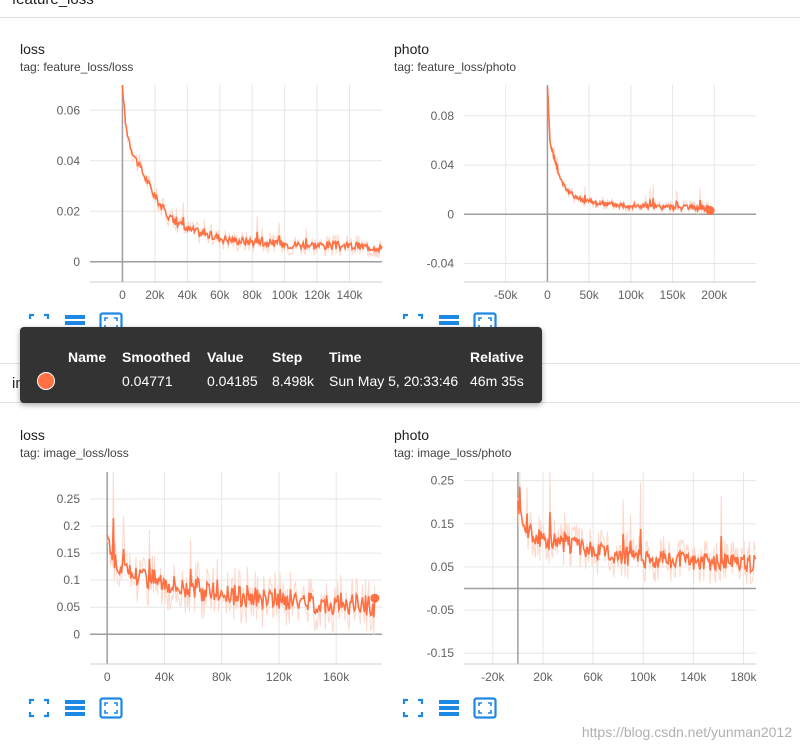  I want to click on y-tick-label: -0.04, so click(441, 264).